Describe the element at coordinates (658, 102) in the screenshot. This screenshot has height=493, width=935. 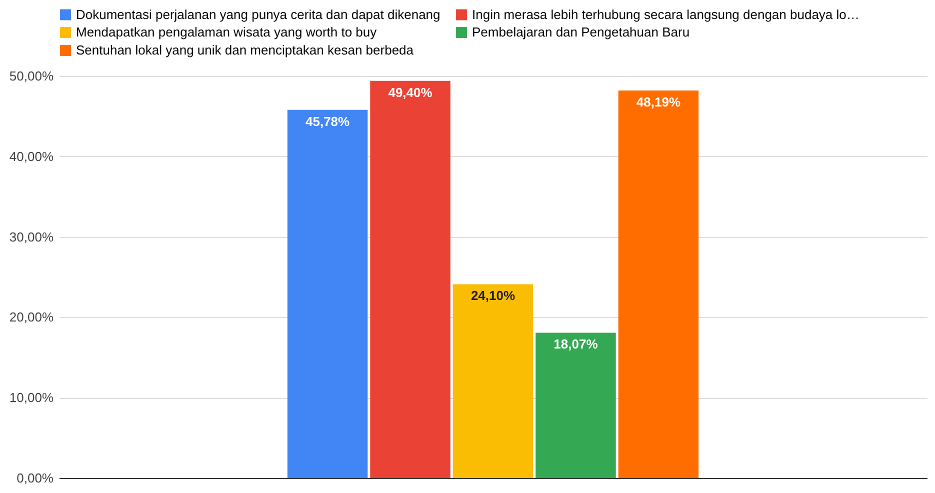
I see `data-label: 48,19%` at that location.